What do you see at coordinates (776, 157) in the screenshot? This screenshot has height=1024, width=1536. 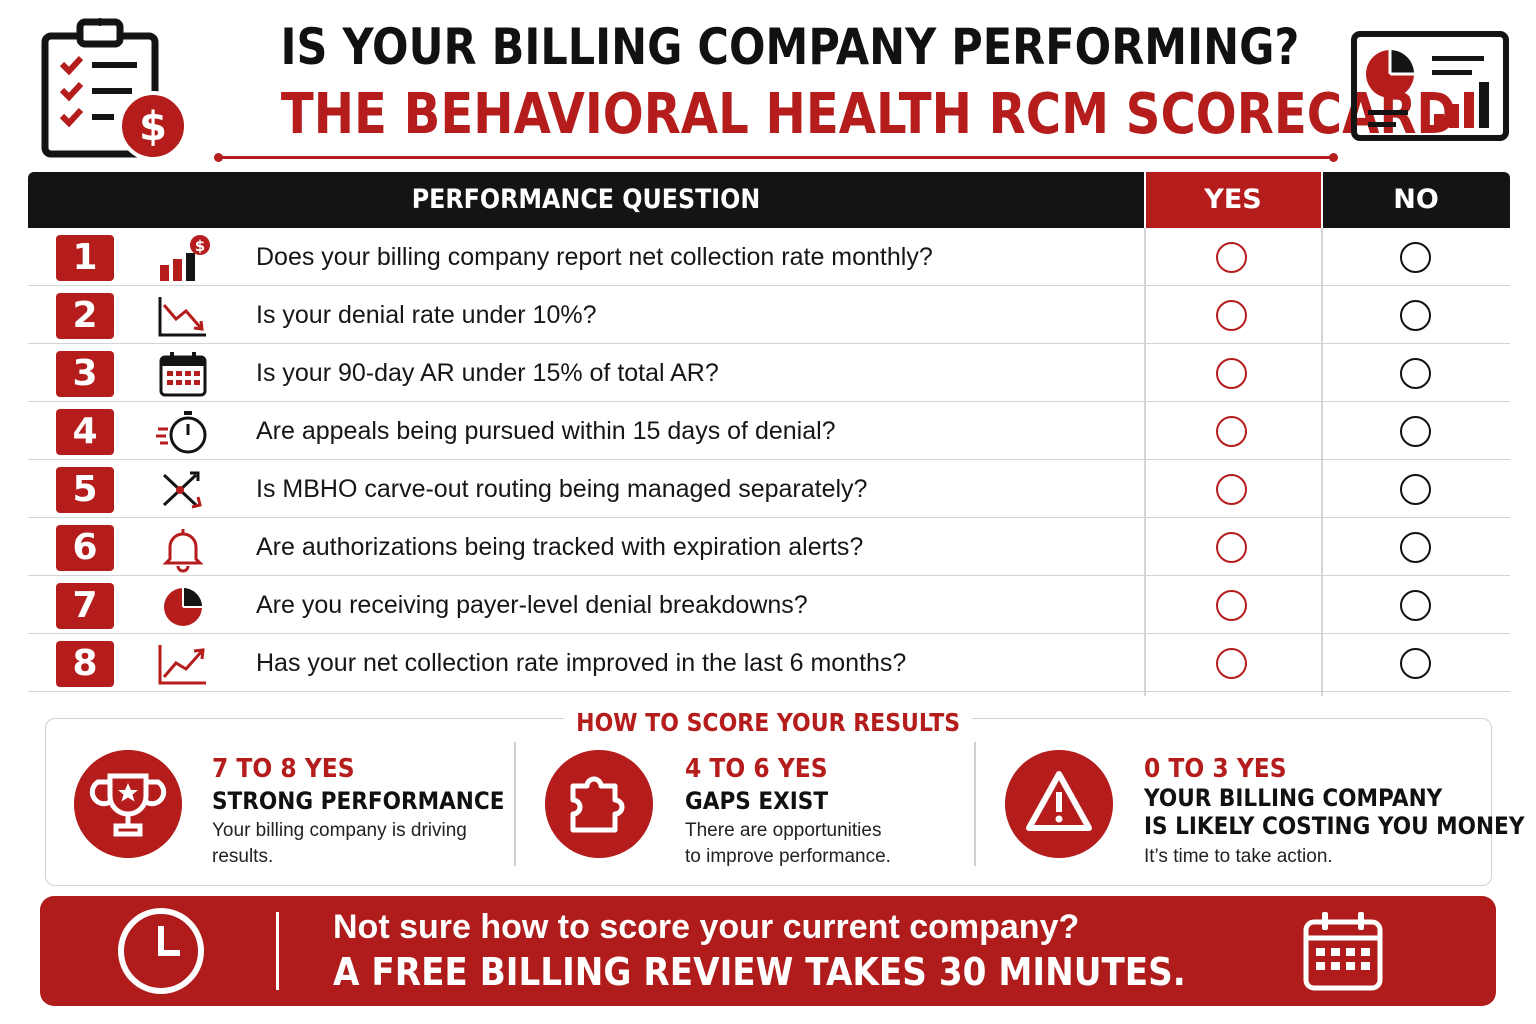 I see `title-divider` at bounding box center [776, 157].